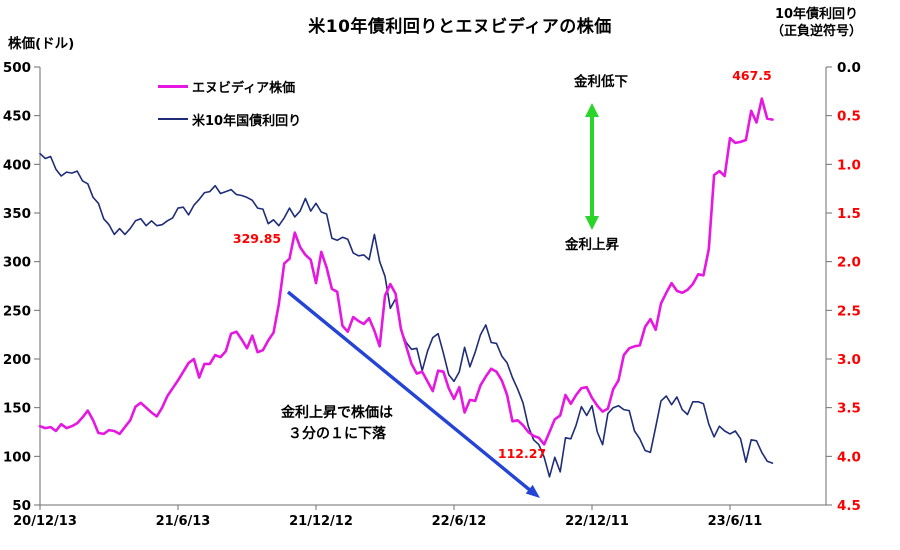 The image size is (900, 550). Describe the element at coordinates (592, 223) in the screenshot. I see `rate-arrow-down-head` at that location.